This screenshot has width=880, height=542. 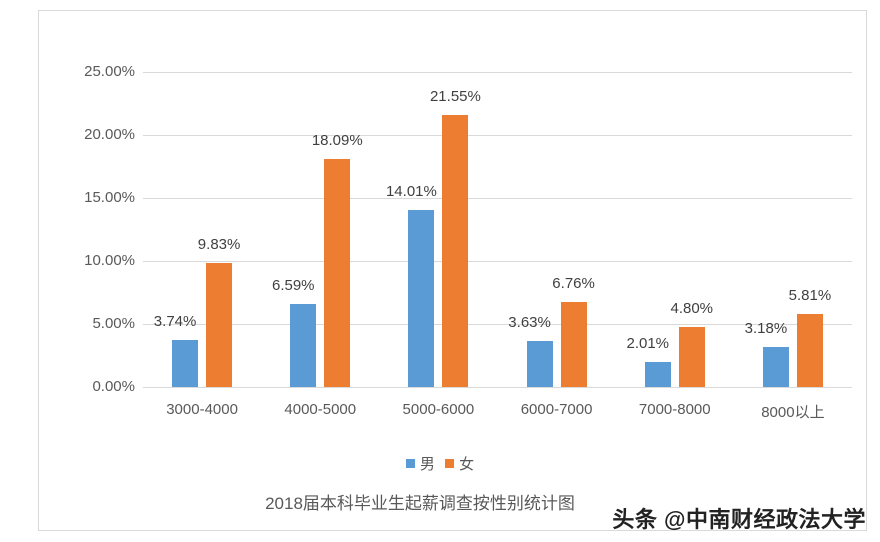 I want to click on x-tick-label: 5000-6000, so click(x=438, y=409).